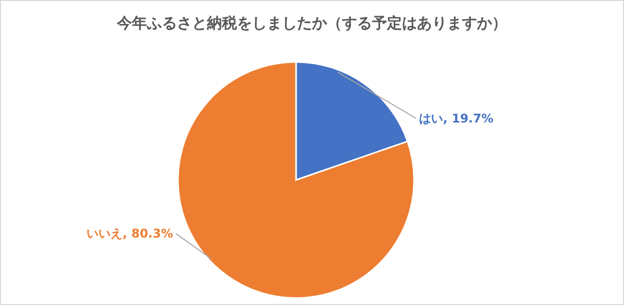 This screenshot has width=624, height=305. I want to click on chart-title: 今年ふるさと納税をしましたか（する予定はありますか）, so click(311, 23).